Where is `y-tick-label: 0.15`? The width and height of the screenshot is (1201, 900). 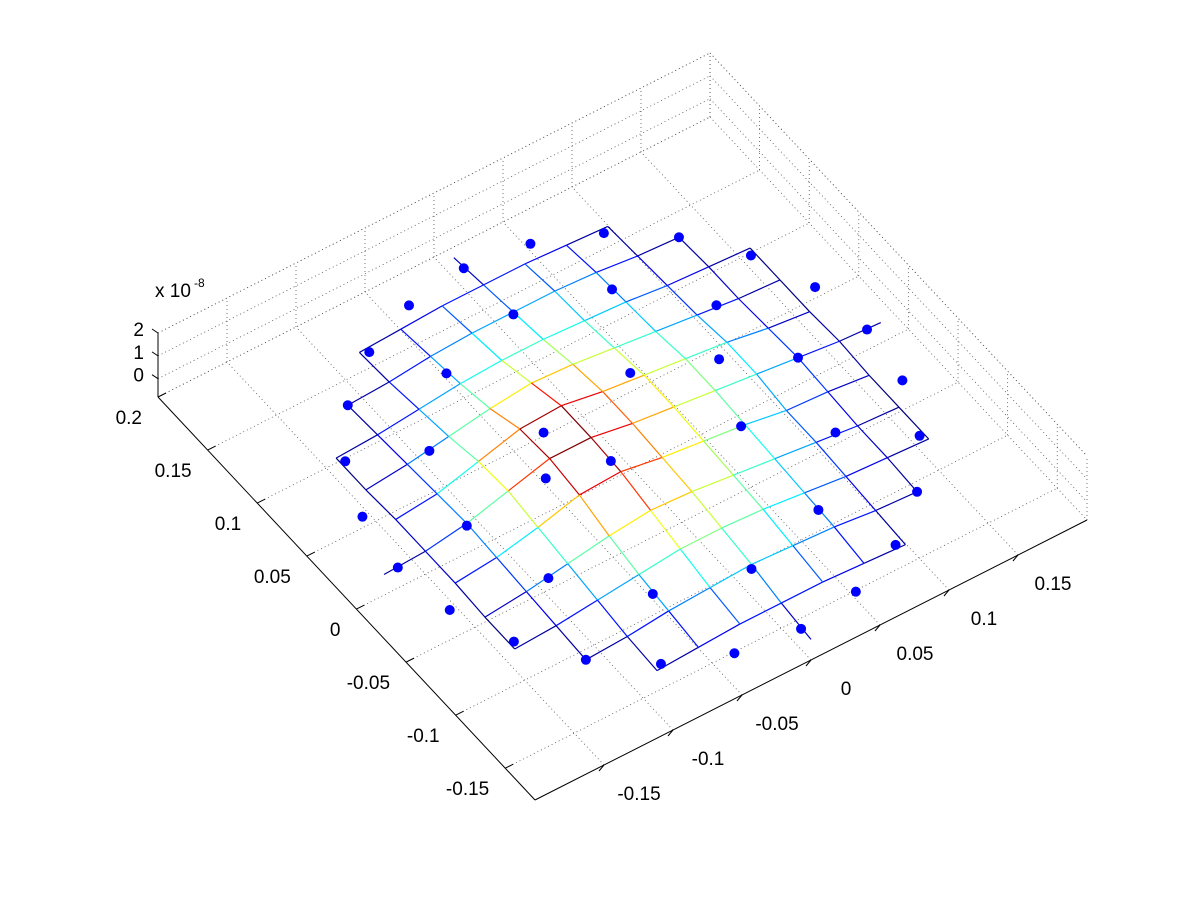 y-tick-label: 0.15 is located at coordinates (173, 471).